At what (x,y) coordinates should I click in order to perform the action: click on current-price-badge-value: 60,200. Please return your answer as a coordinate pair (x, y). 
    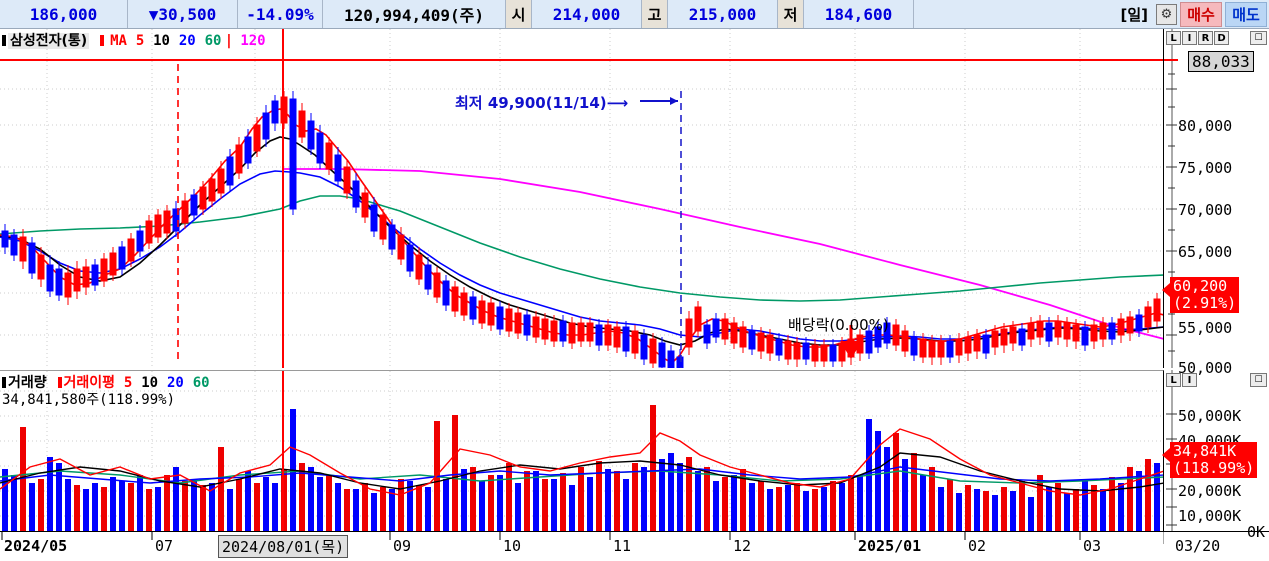
    Looking at the image, I should click on (1200, 286).